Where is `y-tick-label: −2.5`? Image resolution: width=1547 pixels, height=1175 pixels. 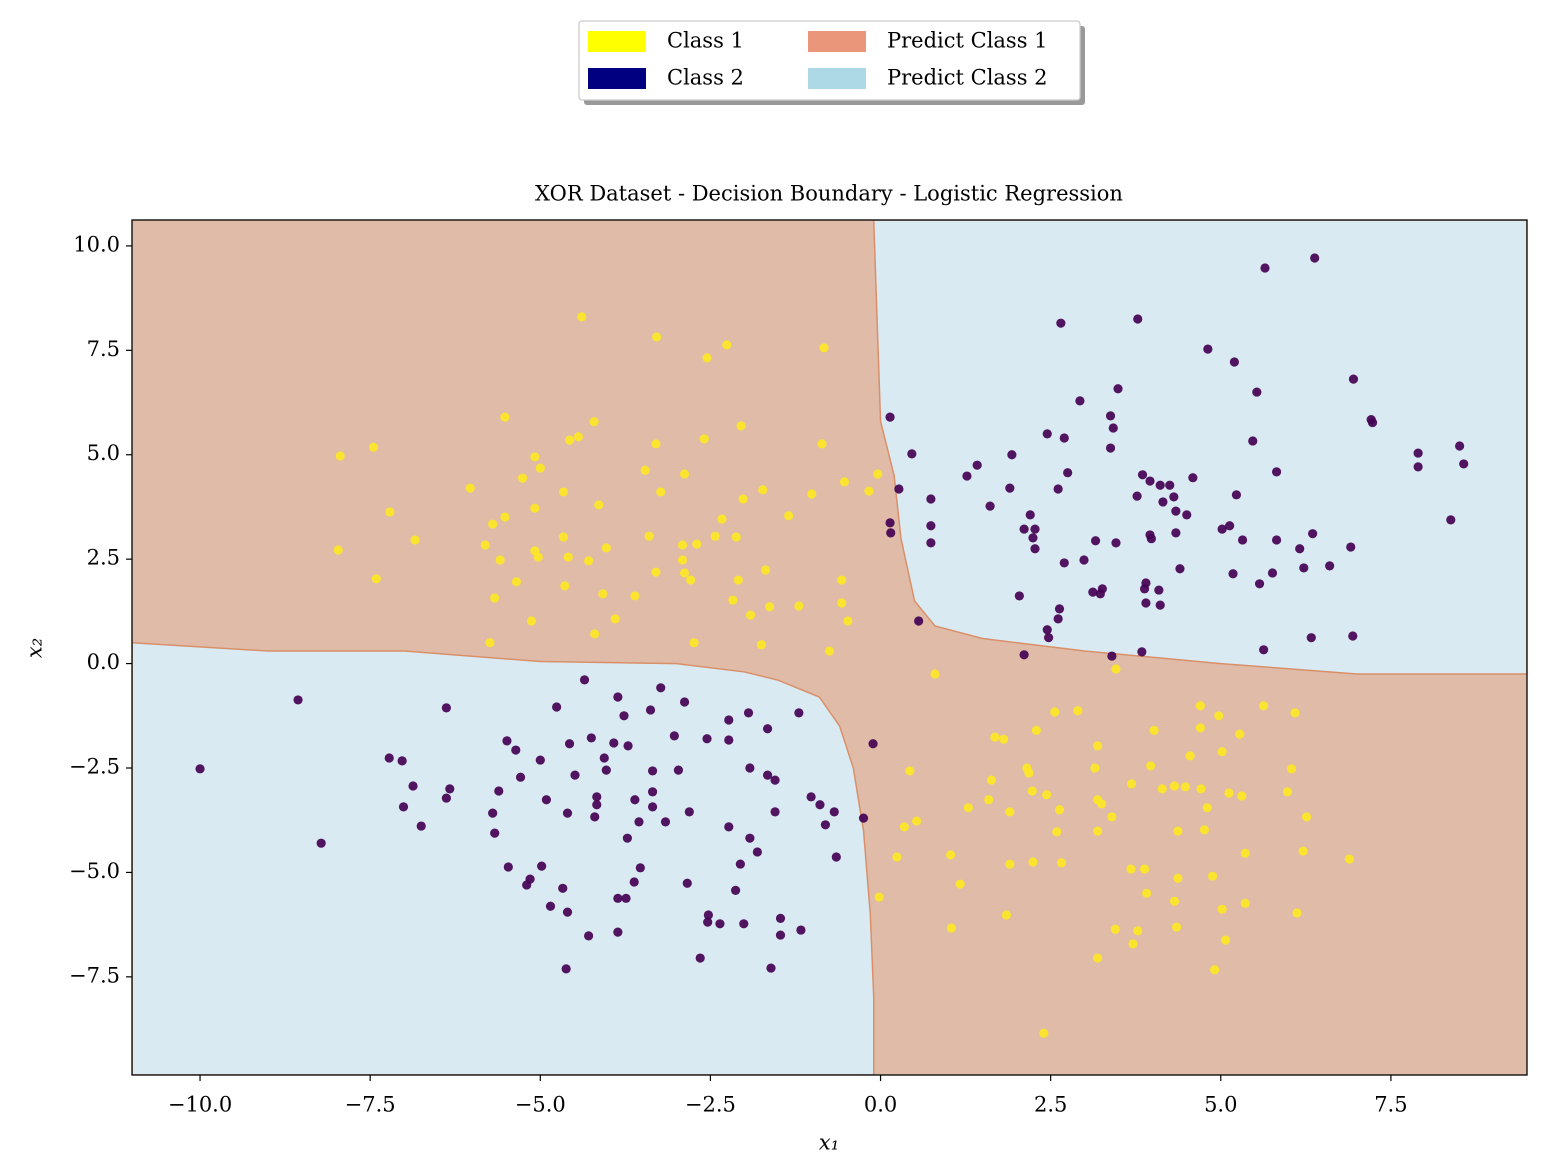 y-tick-label: −2.5 is located at coordinates (94, 767).